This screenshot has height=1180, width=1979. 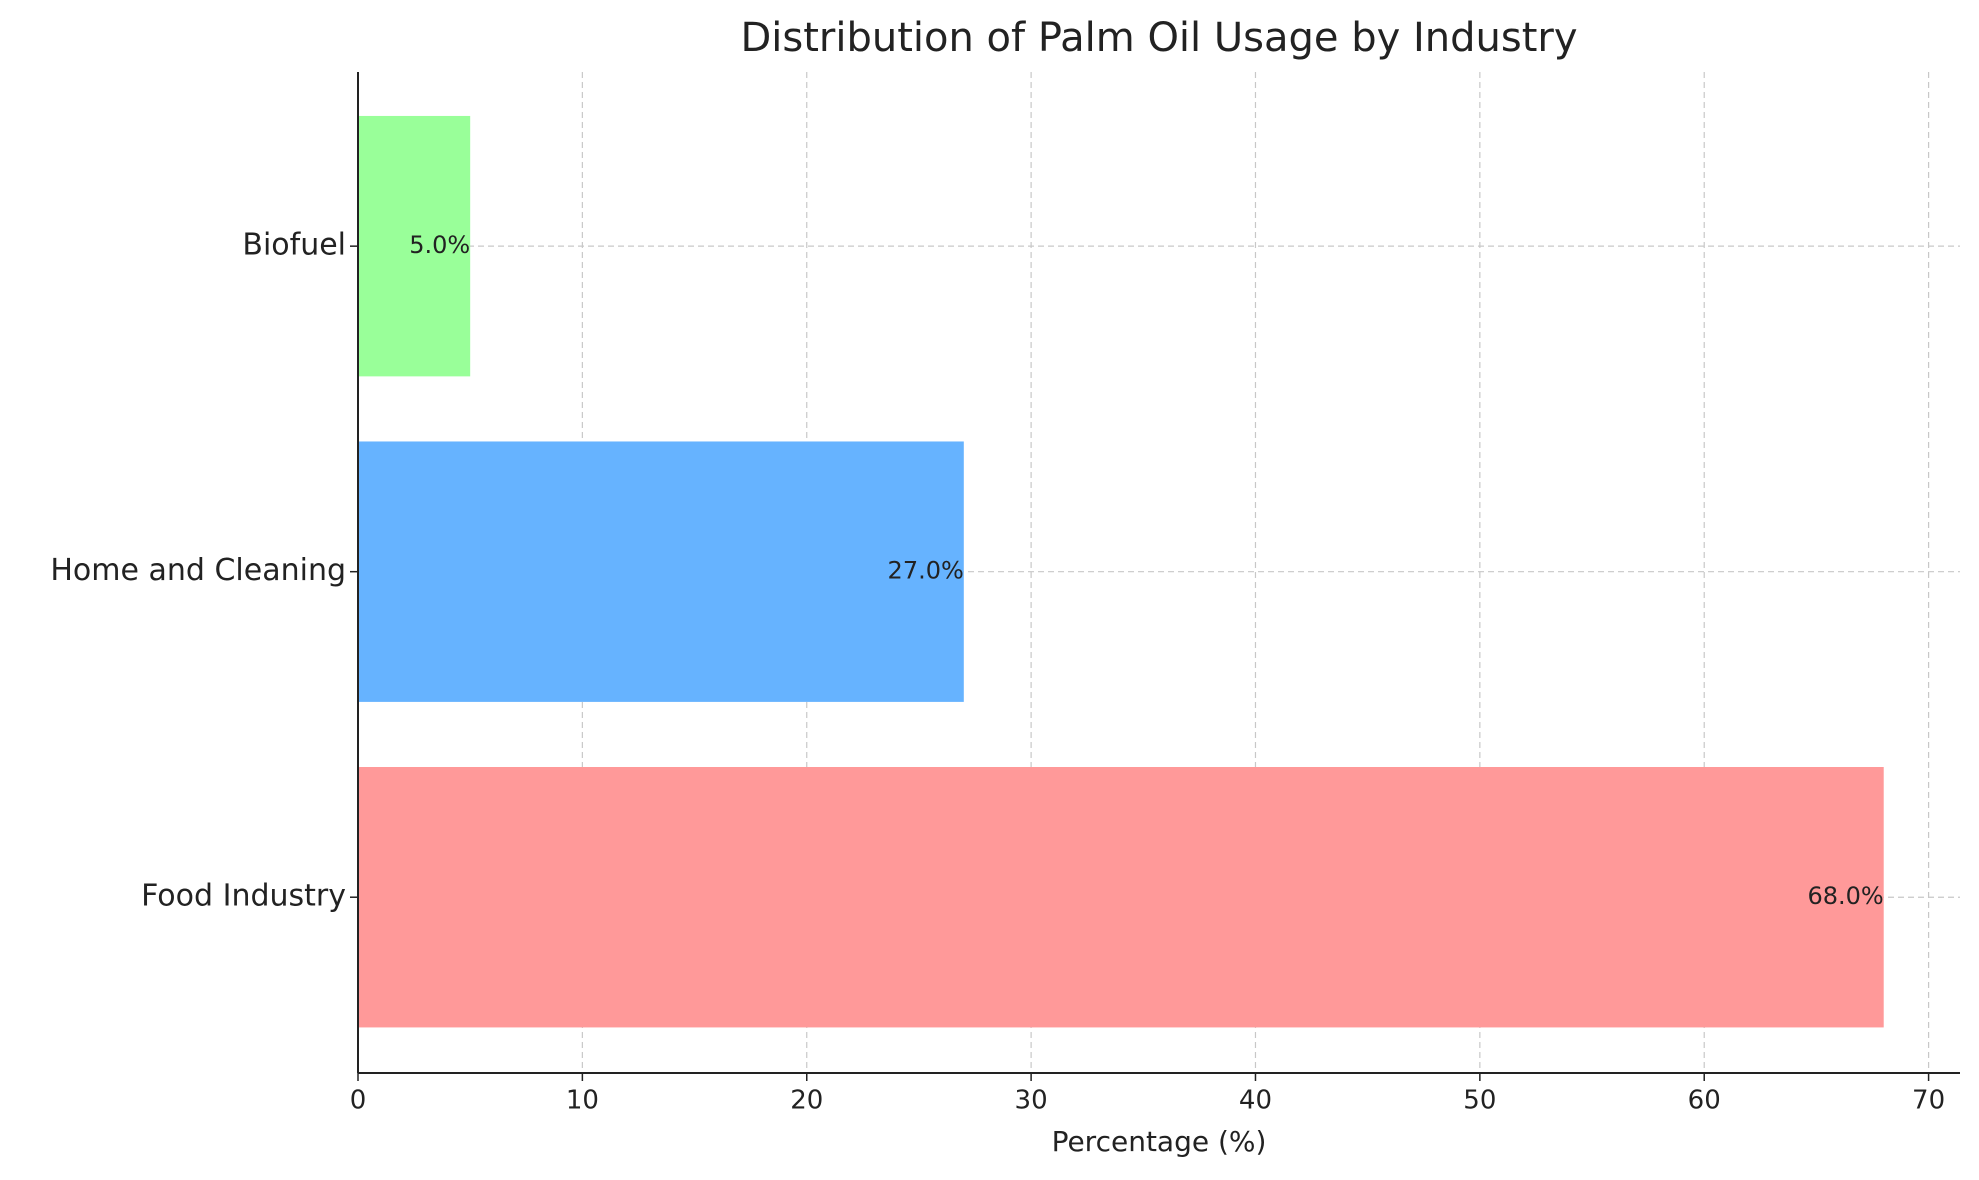 What do you see at coordinates (1928, 1101) in the screenshot?
I see `x-tick-label: 70` at bounding box center [1928, 1101].